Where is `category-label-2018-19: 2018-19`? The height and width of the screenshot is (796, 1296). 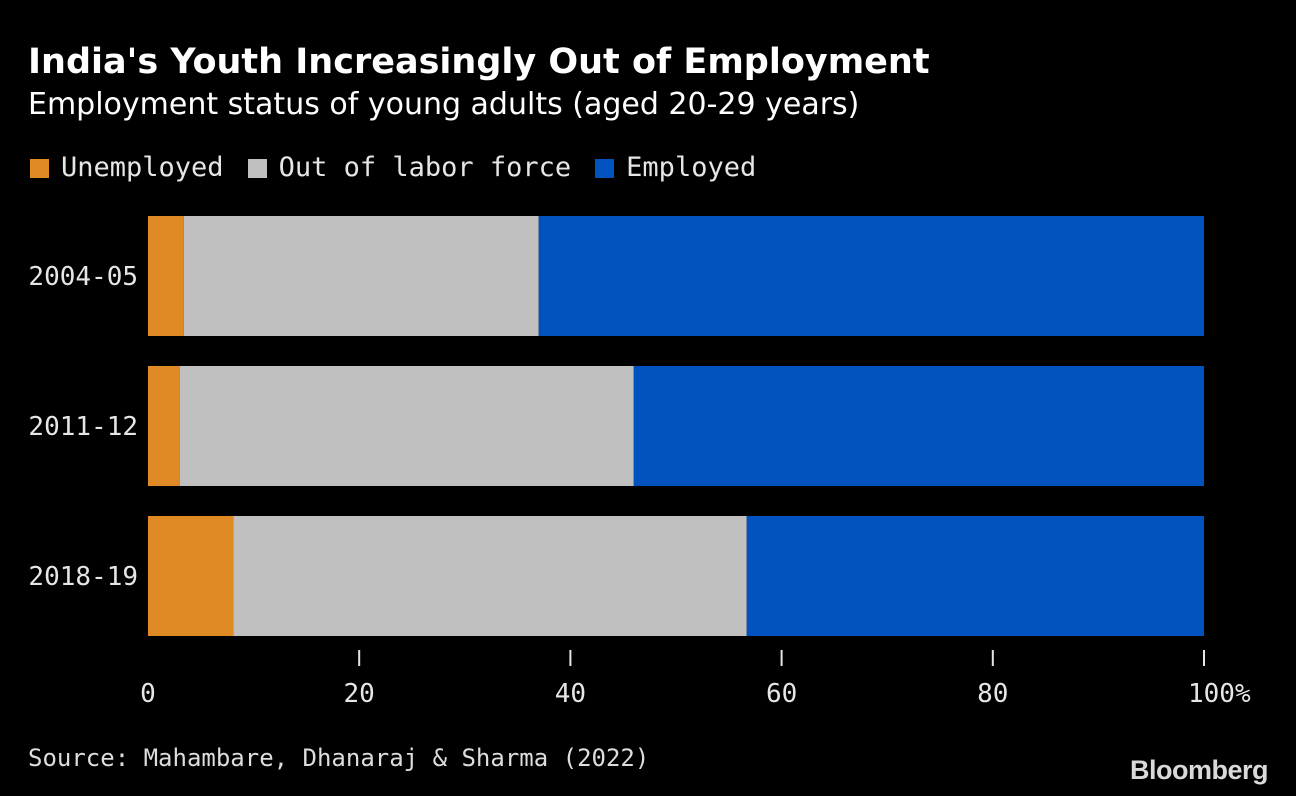
category-label-2018-19: 2018-19 is located at coordinates (83, 577).